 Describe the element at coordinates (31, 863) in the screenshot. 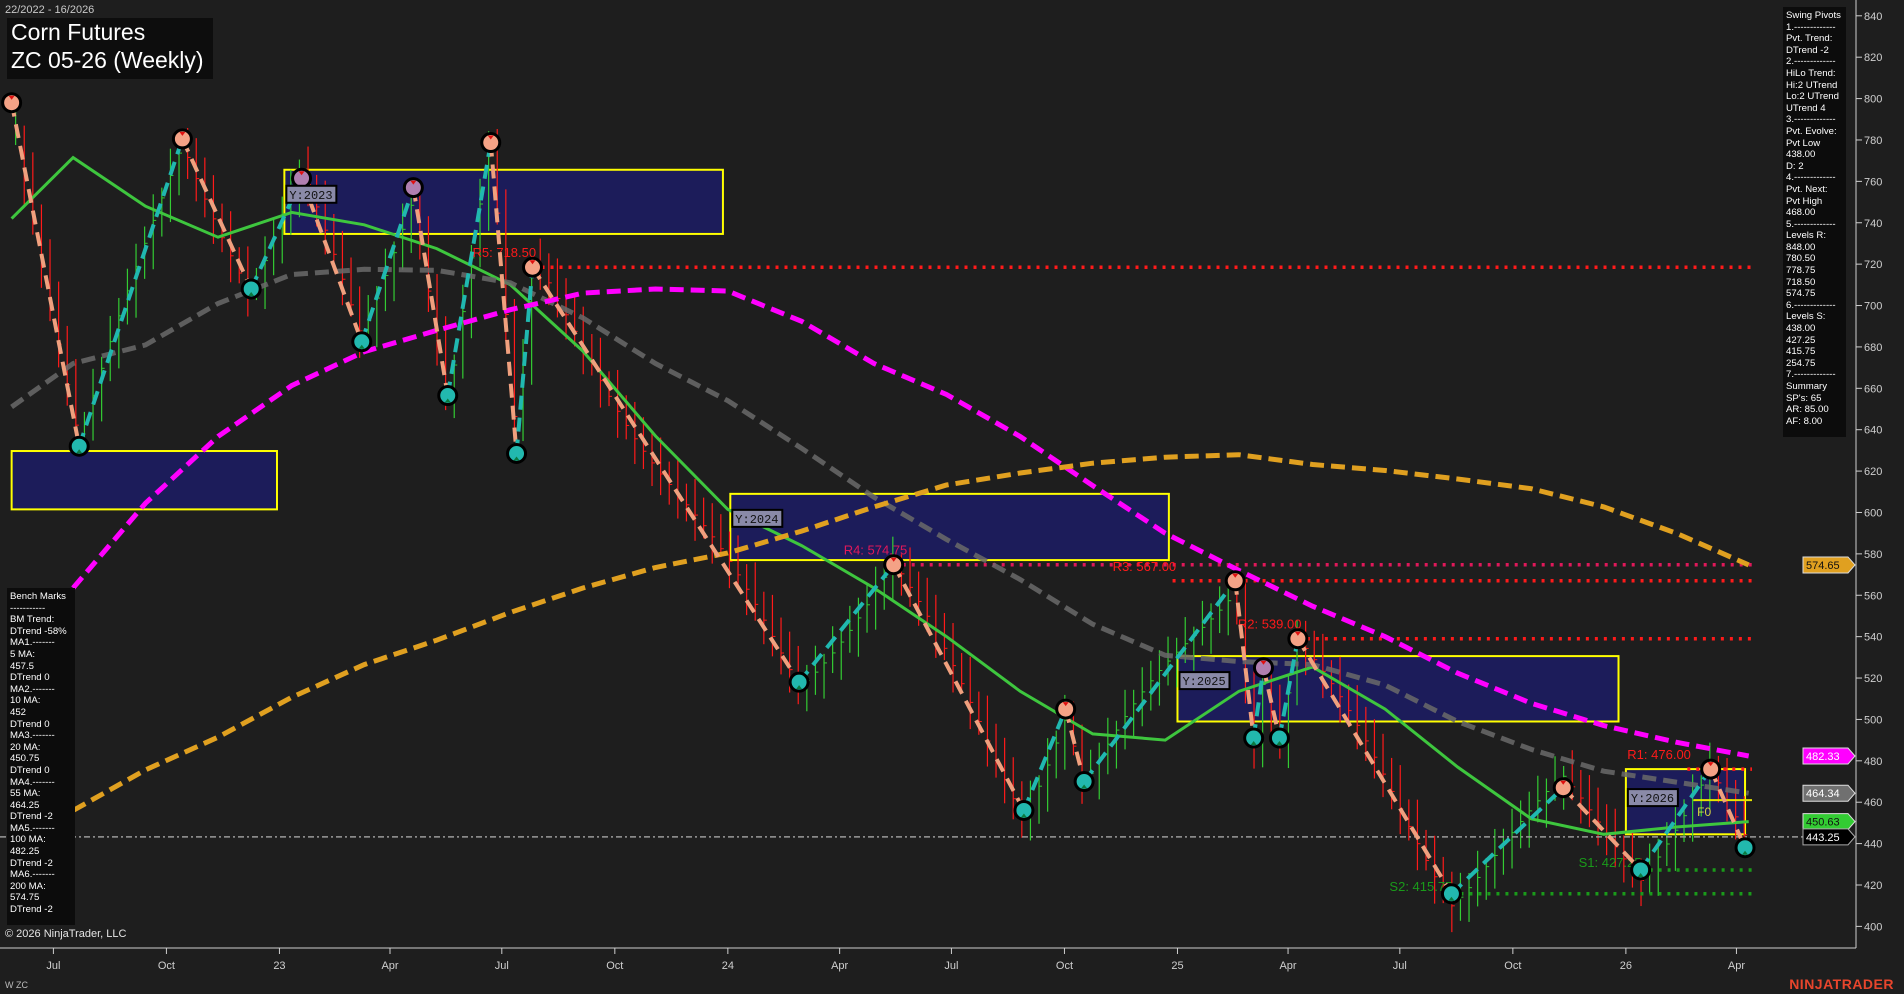

I see `bench-line: DTrend -2` at that location.